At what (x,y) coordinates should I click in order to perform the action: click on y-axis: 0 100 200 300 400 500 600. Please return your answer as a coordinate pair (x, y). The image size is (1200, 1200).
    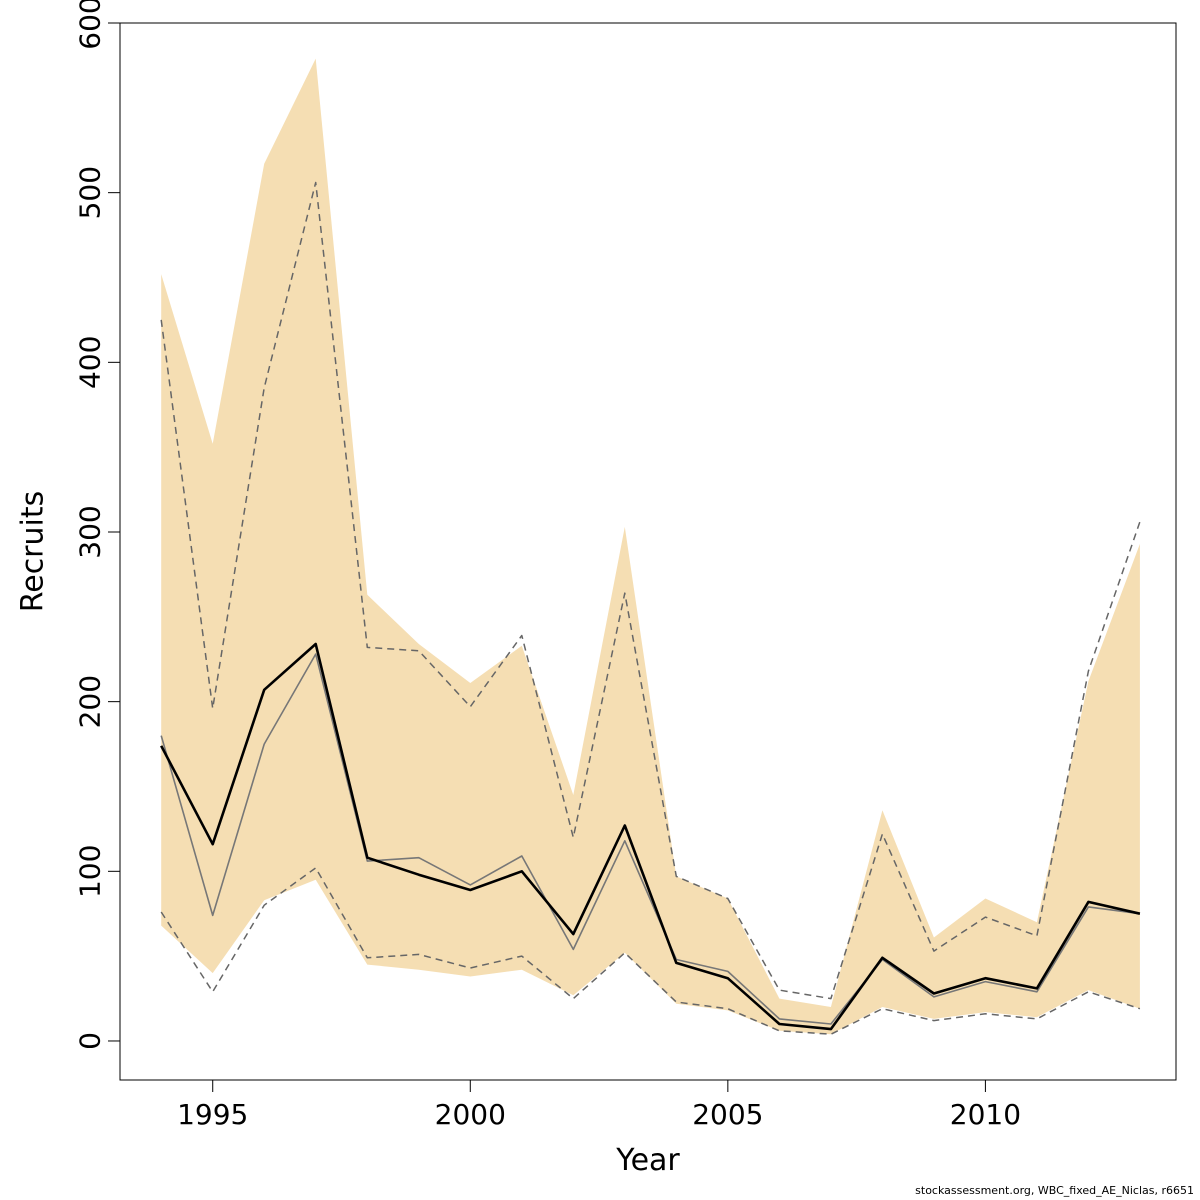
    Looking at the image, I should click on (97, 525).